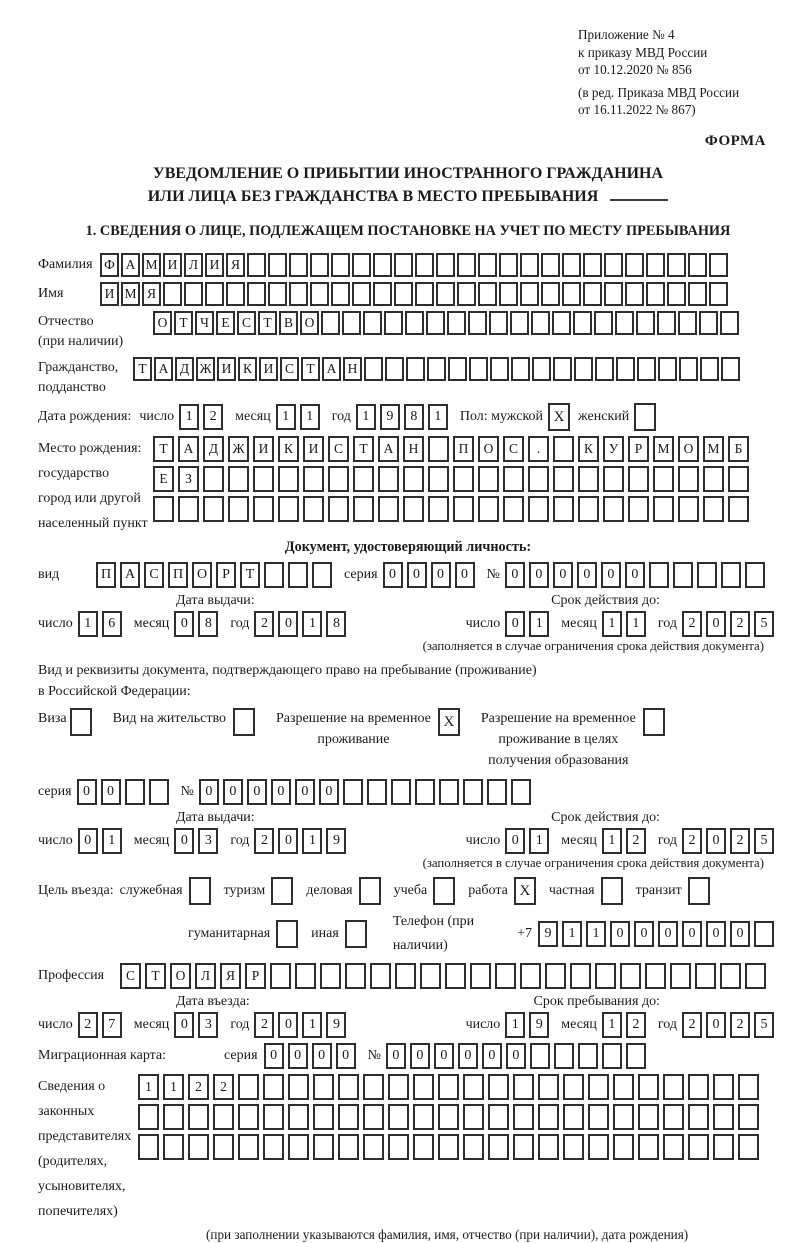  I want to click on char-box: Е, so click(225, 323).